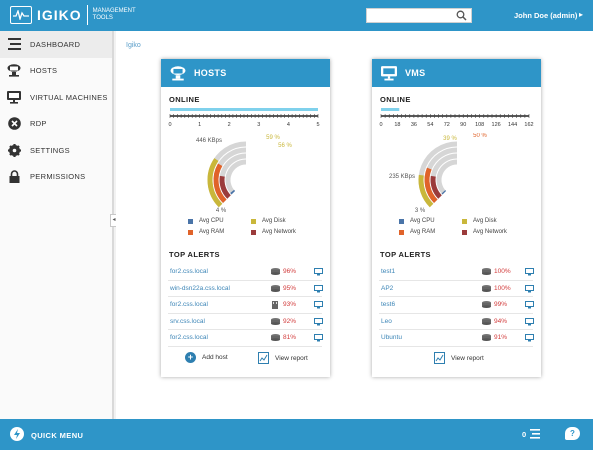 The image size is (593, 450). Describe the element at coordinates (524, 434) in the screenshot. I see `task-count: 0` at that location.